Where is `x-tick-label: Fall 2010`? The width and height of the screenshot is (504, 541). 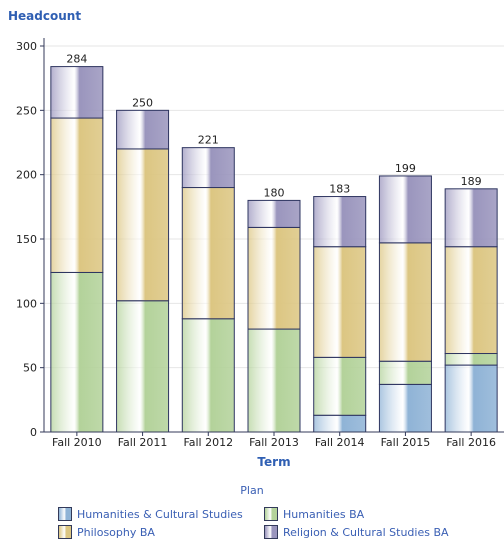 x-tick-label: Fall 2010 is located at coordinates (77, 442).